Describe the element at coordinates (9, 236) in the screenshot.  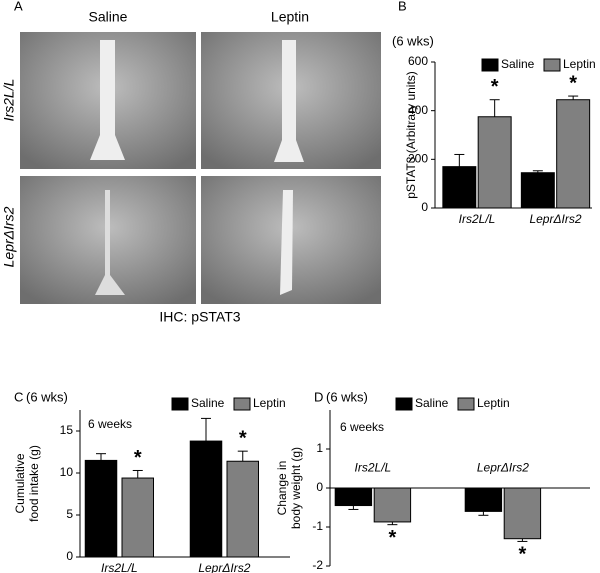
I see `row-header: LeprΔIrs2` at that location.